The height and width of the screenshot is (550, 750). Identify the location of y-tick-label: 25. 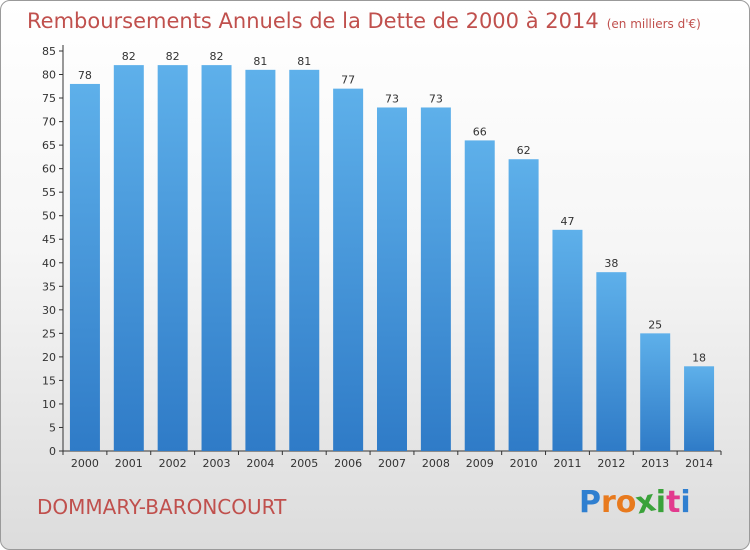
(49, 333).